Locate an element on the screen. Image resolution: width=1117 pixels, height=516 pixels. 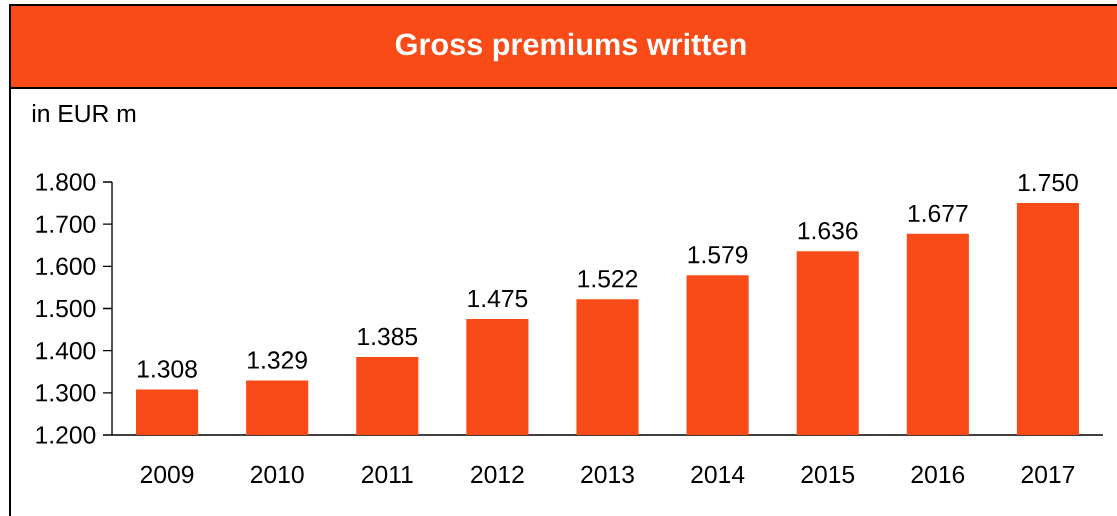
y-tick-label: 1.600 is located at coordinates (66, 266).